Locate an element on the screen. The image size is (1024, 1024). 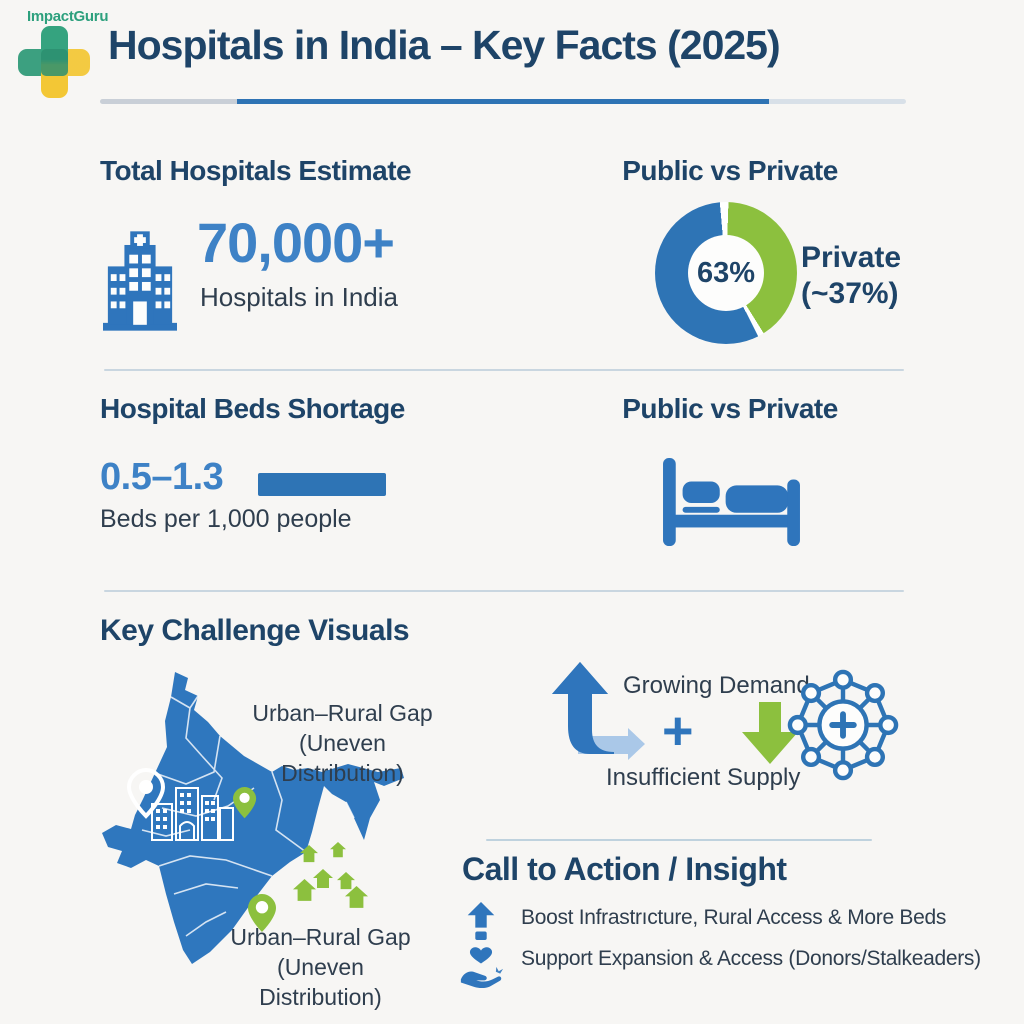
hospital-bed-icon is located at coordinates (731, 502).